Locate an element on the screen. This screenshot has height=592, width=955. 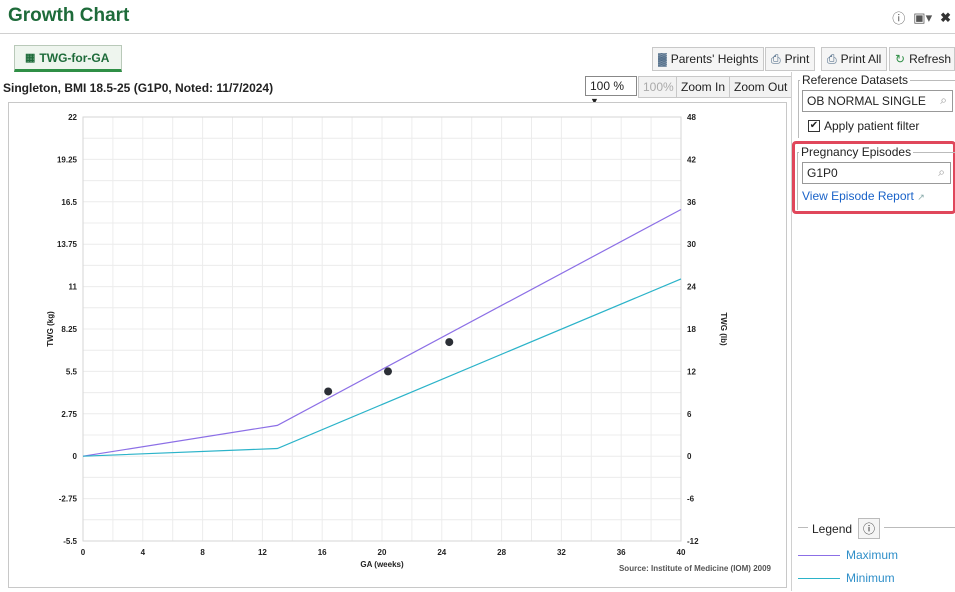
zoom-select: 100 % ▼ is located at coordinates (611, 91).